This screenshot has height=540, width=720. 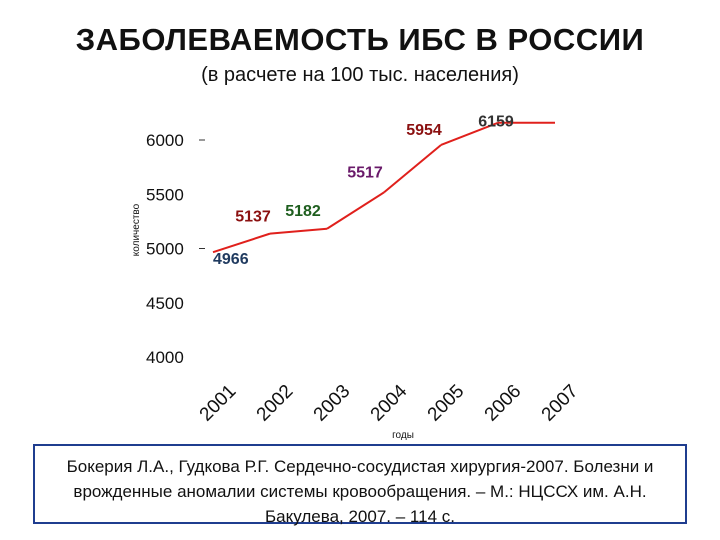 I want to click on x-tick-label: 2003, so click(x=332, y=403).